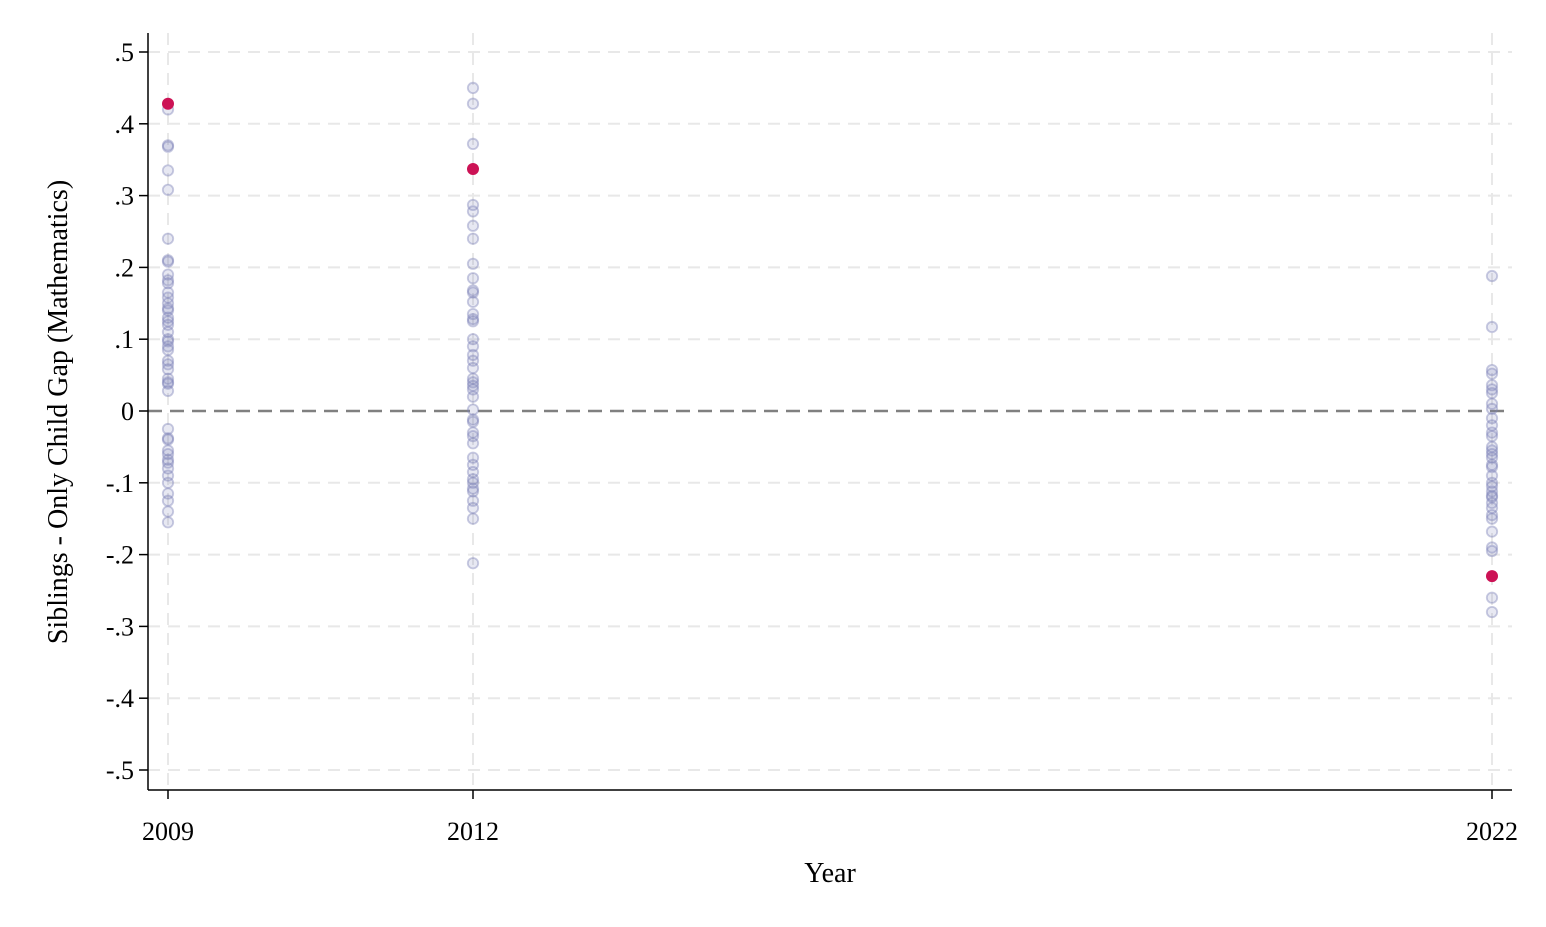 The width and height of the screenshot is (1546, 927). What do you see at coordinates (125, 124) in the screenshot?
I see `y-tick-label: .4` at bounding box center [125, 124].